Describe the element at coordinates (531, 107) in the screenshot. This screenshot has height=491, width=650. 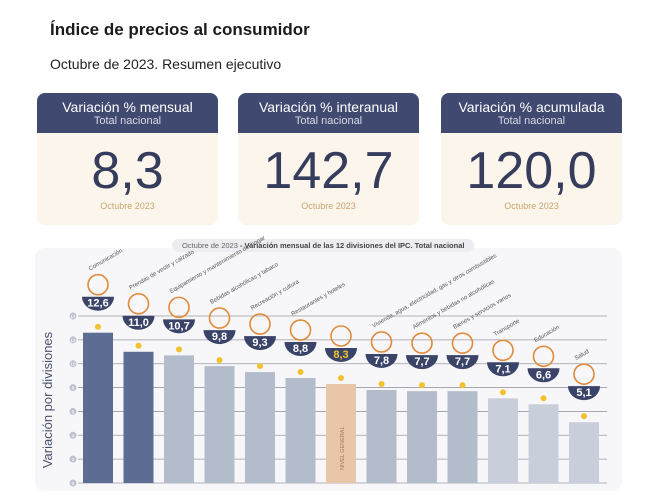
I see `card-title: Variación % acumulada` at that location.